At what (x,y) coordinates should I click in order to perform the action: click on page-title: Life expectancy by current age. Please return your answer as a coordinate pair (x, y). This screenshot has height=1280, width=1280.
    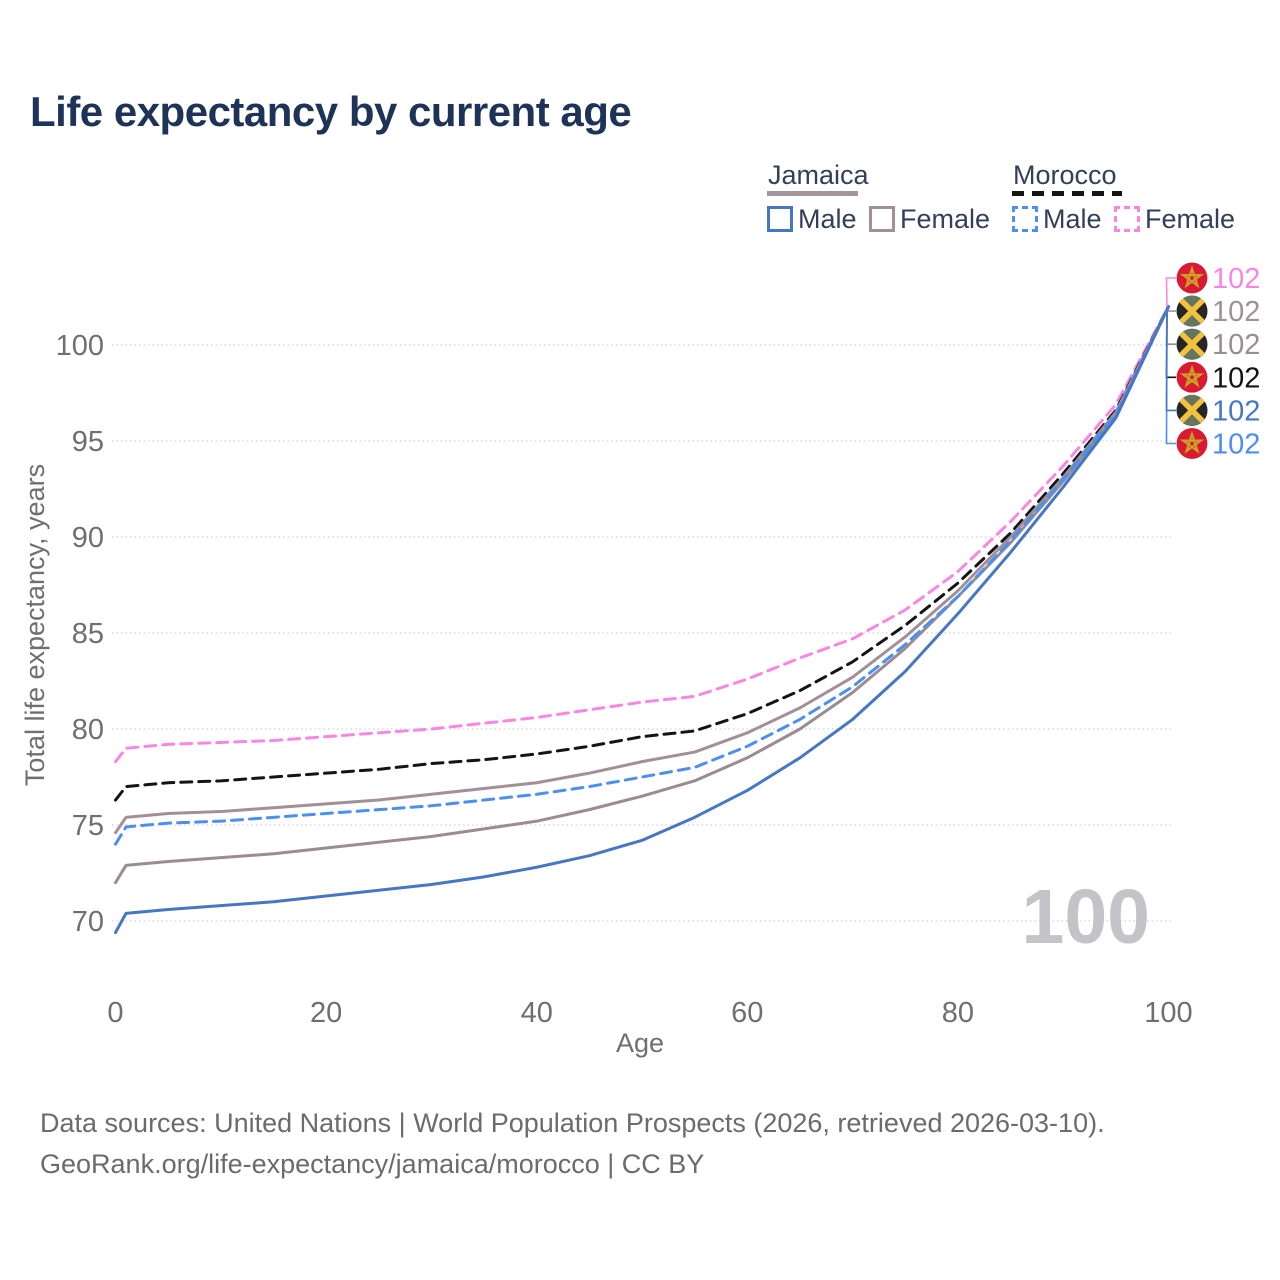
    Looking at the image, I should click on (331, 111).